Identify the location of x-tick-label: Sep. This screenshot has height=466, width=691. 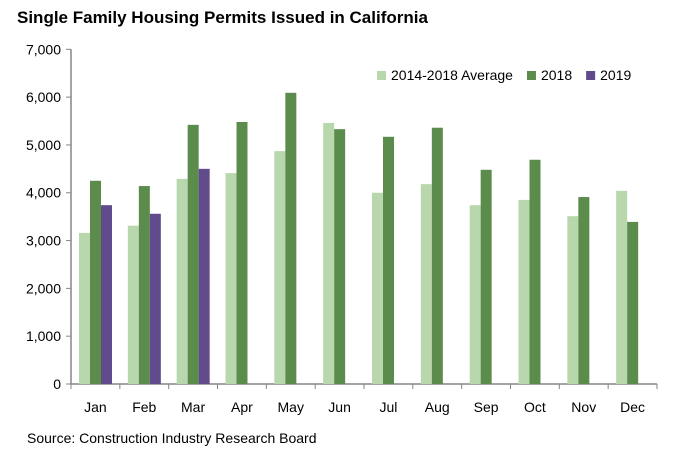
(486, 407).